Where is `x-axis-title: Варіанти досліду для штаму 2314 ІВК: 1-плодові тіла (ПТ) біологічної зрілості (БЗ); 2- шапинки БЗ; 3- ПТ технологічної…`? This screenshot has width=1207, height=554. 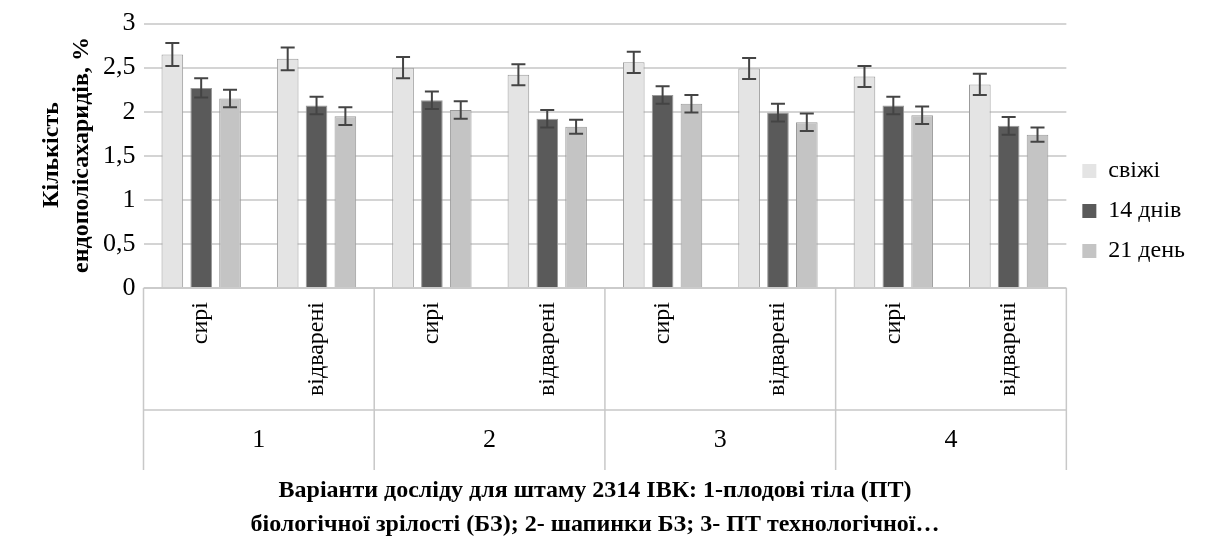 x-axis-title: Варіанти досліду для штаму 2314 ІВК: 1-плодові тіла (ПТ) біологічної зрілості (БЗ); 2- шапинки БЗ; 3- ПТ технологічної… is located at coordinates (595, 506).